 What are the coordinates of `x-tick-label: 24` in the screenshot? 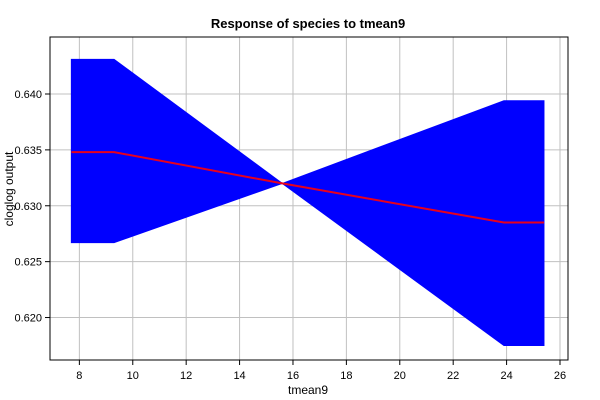 It's located at (506, 376).